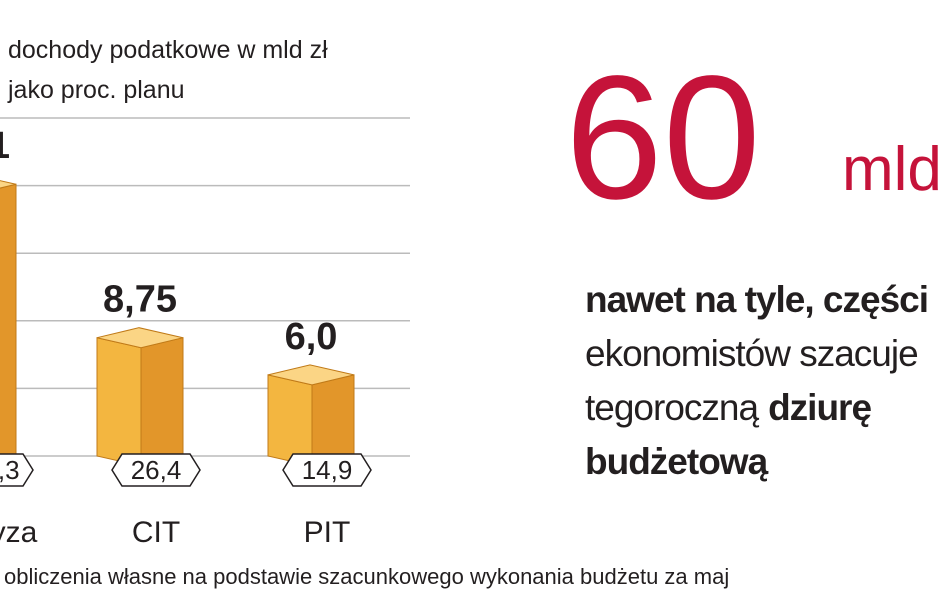 This screenshot has height=593, width=948. I want to click on percent-label: 26,4, so click(156, 470).